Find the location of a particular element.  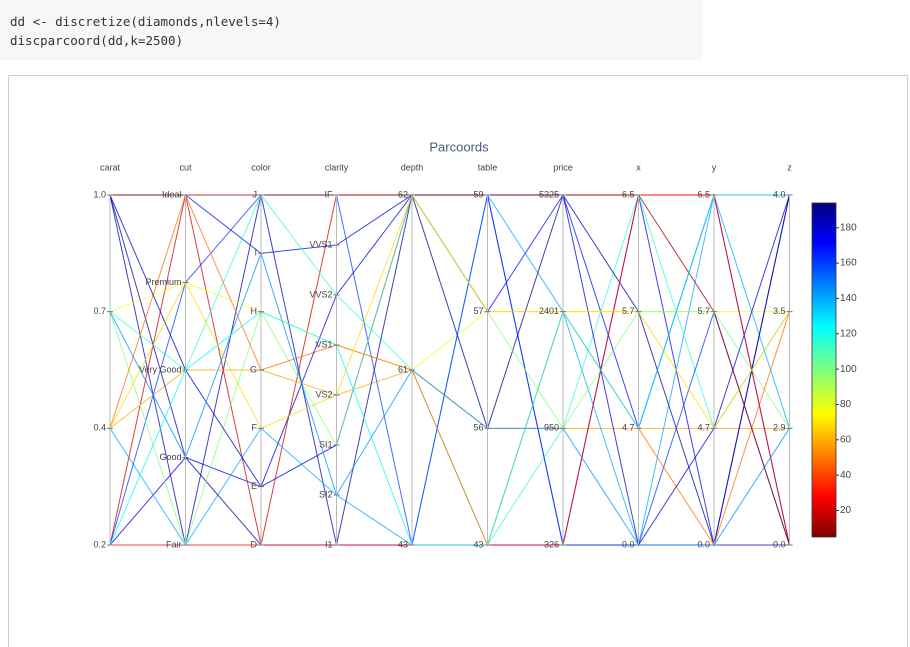

tick-label: E is located at coordinates (254, 486).